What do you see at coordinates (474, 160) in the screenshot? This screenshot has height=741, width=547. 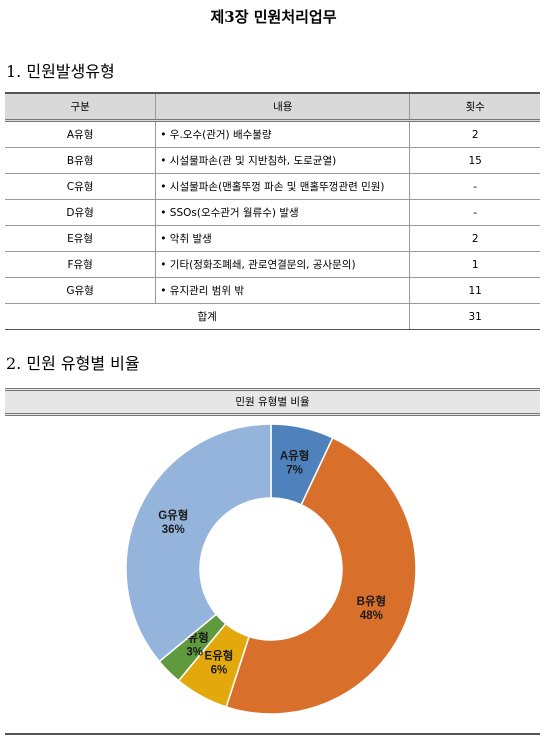 I see `table-cell: 15` at bounding box center [474, 160].